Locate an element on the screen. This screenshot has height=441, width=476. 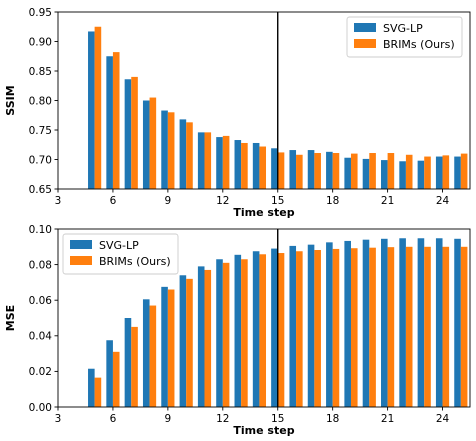
y-axis-label: SSIM is located at coordinates (10, 100).